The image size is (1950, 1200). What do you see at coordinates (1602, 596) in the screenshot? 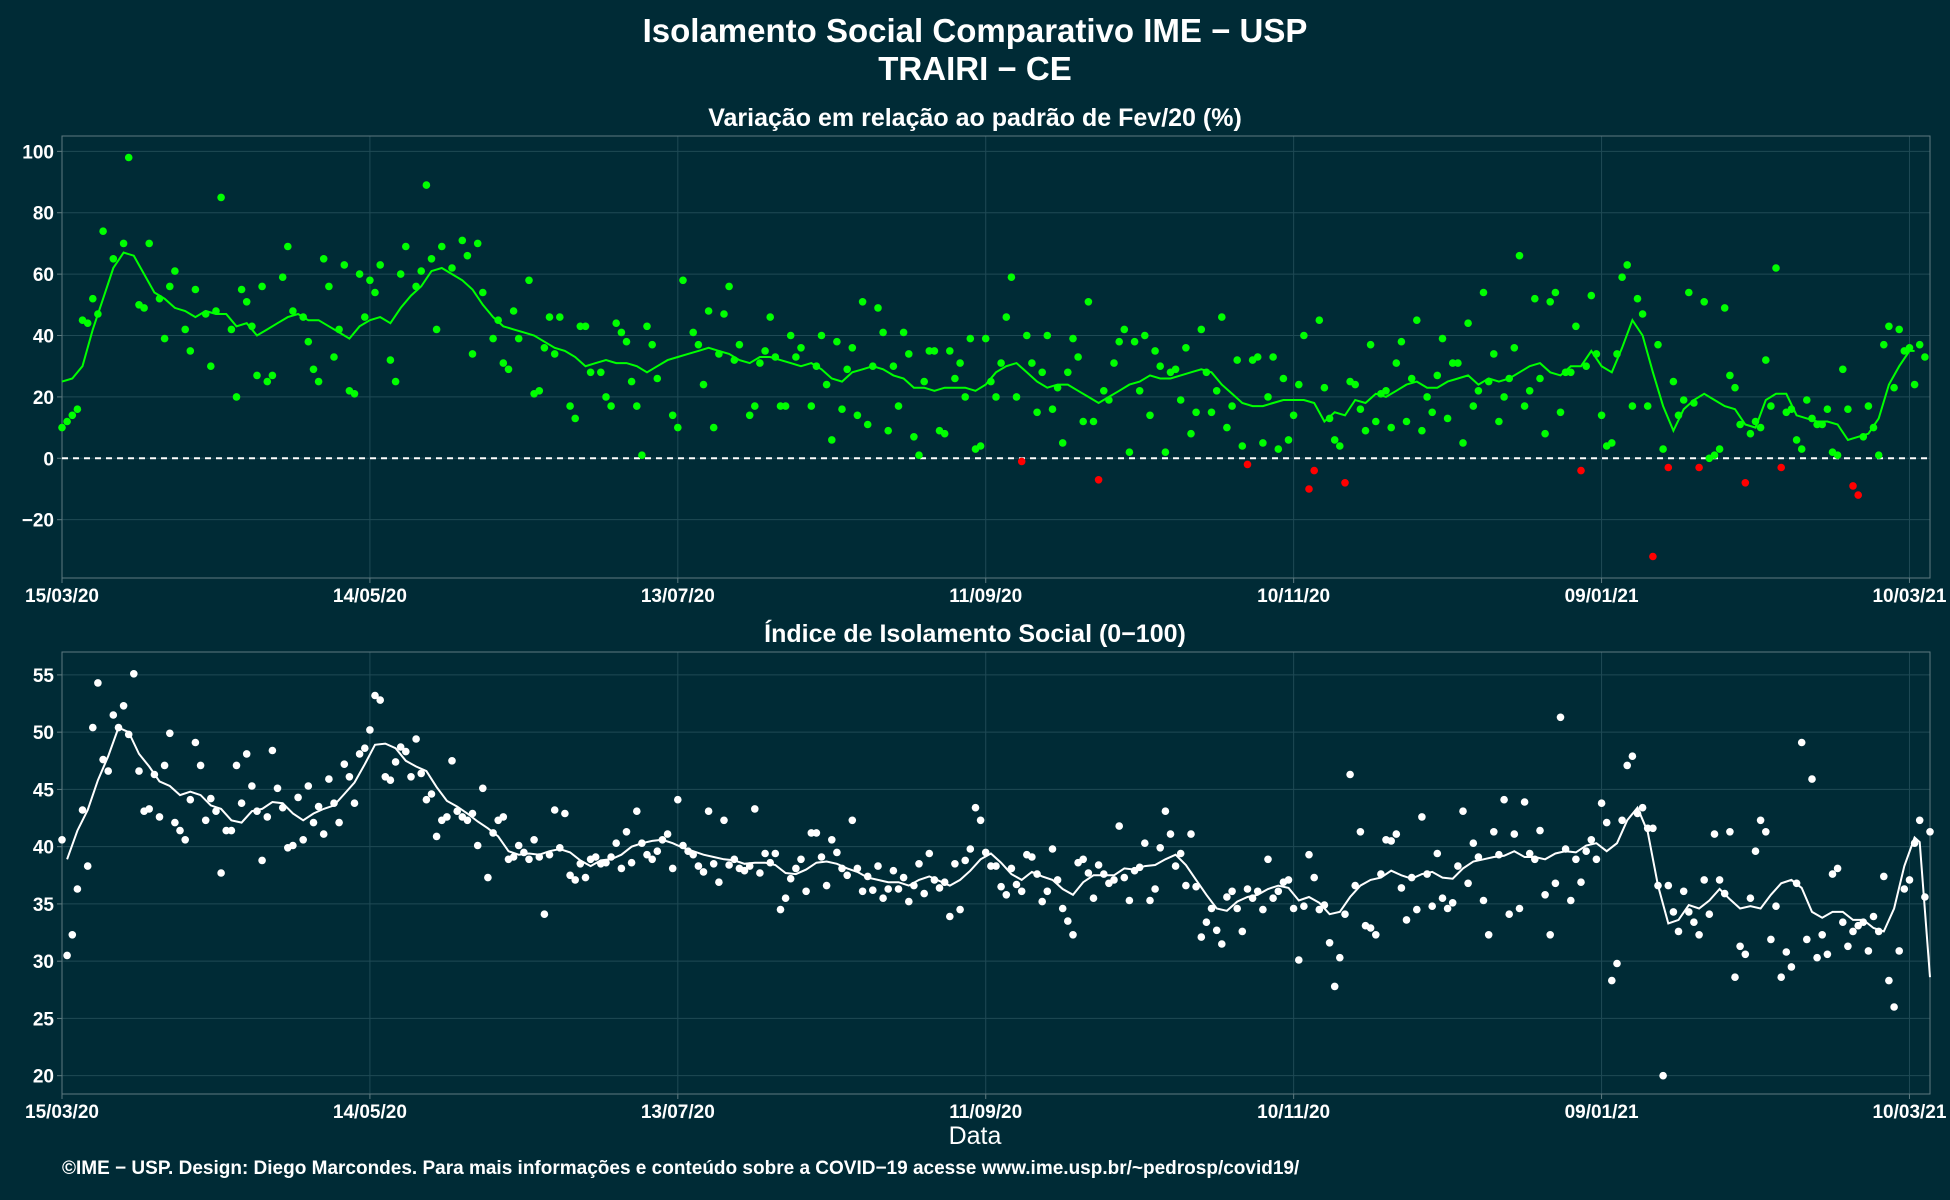
I see `panel-1-x-tick-label: 09/01/21` at bounding box center [1602, 596].